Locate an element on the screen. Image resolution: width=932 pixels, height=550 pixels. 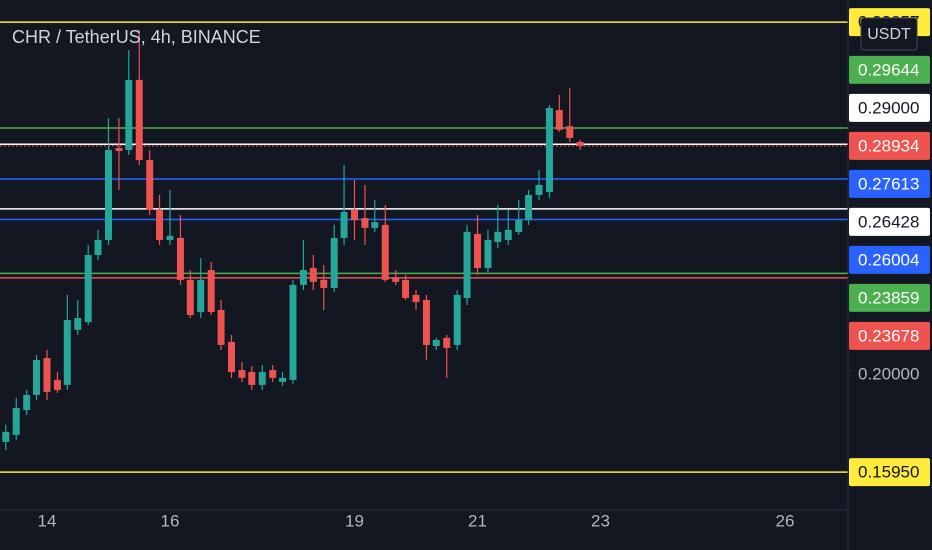
level-label: 0.23678 is located at coordinates (888, 335).